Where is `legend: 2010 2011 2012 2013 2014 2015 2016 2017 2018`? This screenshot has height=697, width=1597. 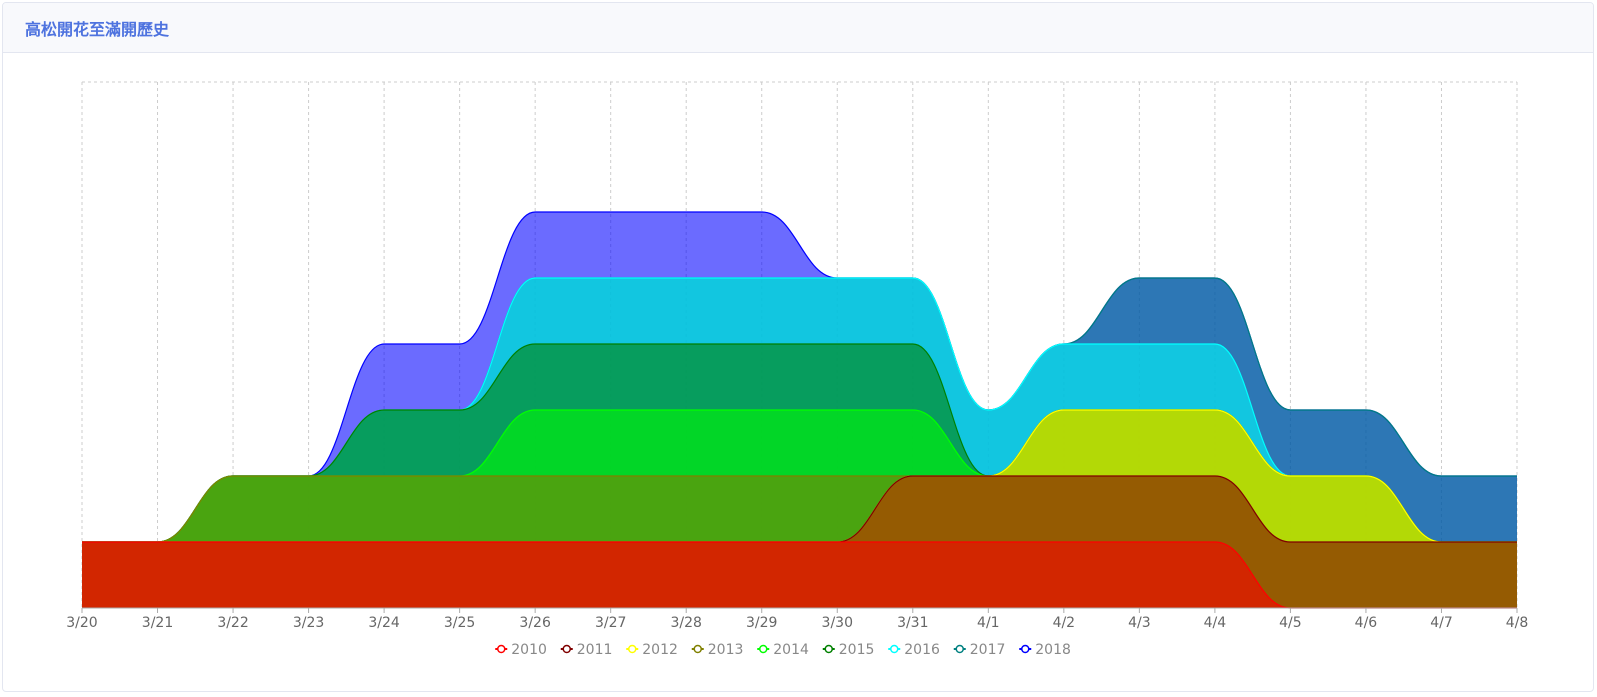
legend: 2010 2011 2012 2013 2014 2015 2016 2017 2018 is located at coordinates (783, 650).